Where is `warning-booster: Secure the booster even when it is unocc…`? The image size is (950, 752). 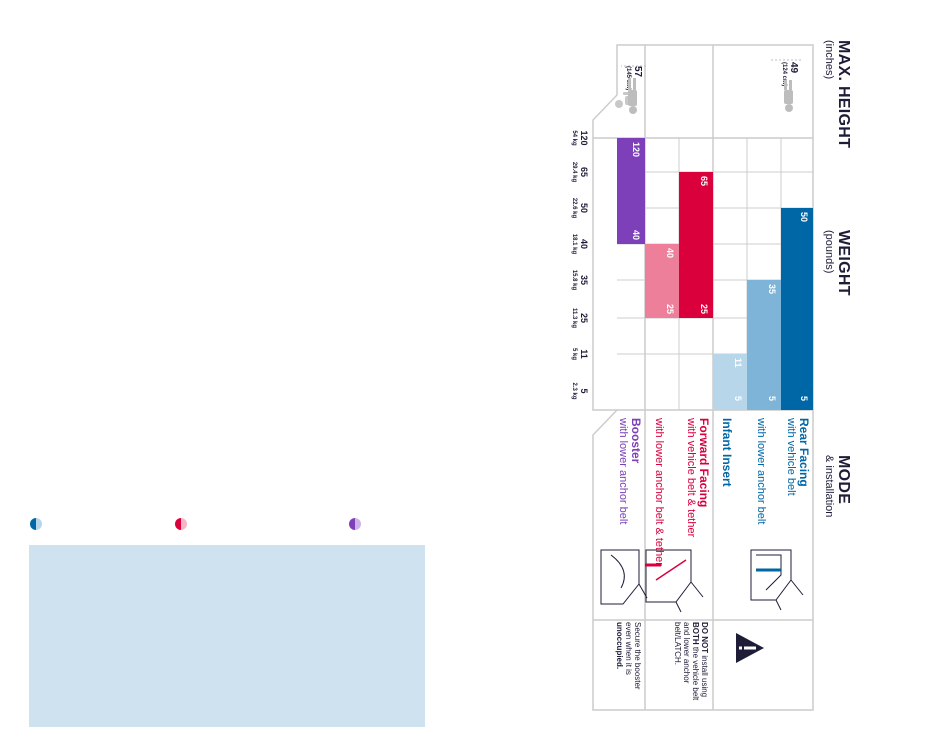 warning-booster: Secure the booster even when it is unocc… is located at coordinates (628, 662).